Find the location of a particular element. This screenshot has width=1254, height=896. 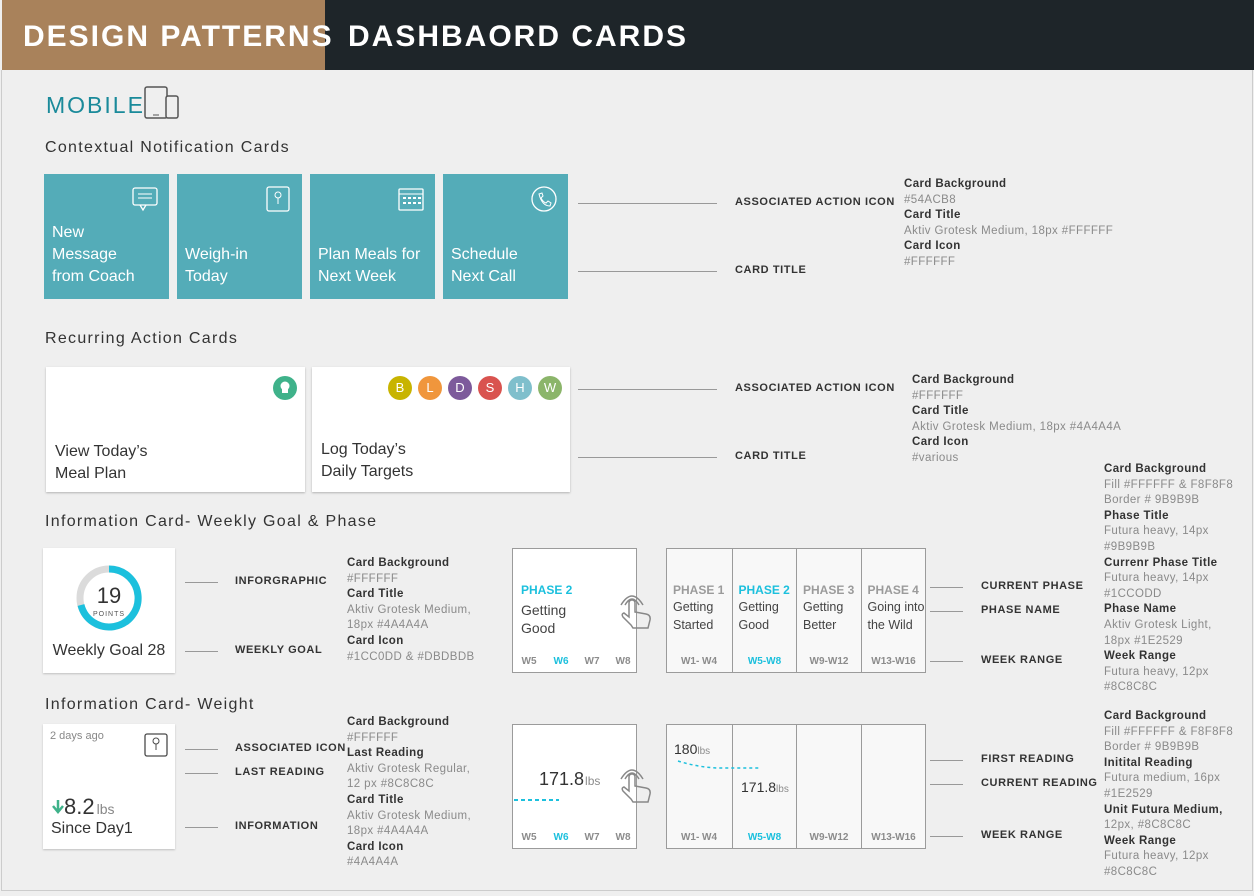

week-column: W9-W12 is located at coordinates (828, 786).